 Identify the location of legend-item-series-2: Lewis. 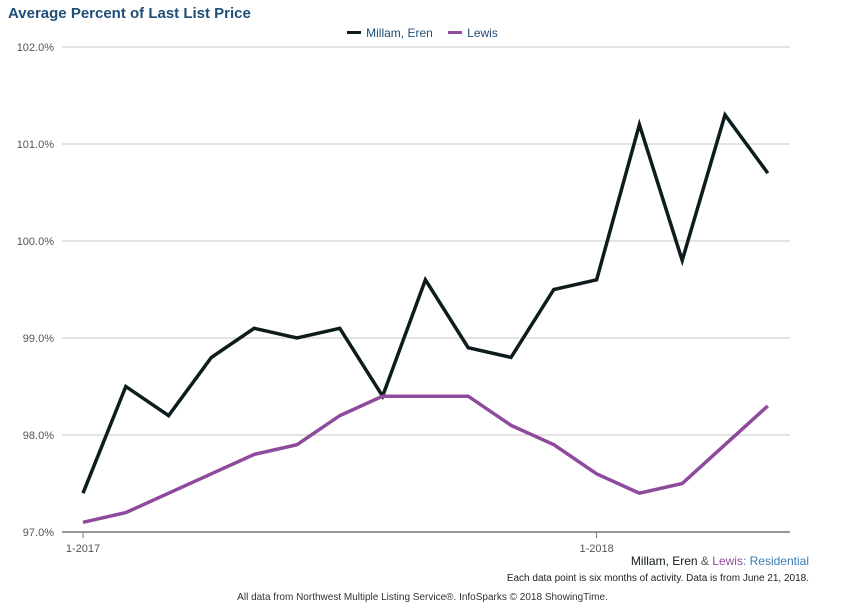
(473, 33).